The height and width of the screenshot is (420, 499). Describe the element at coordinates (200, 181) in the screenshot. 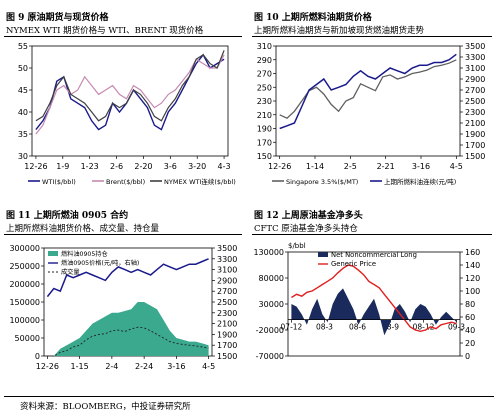

I see `legend-label: NYMEX WTI连续($/bbl)` at that location.